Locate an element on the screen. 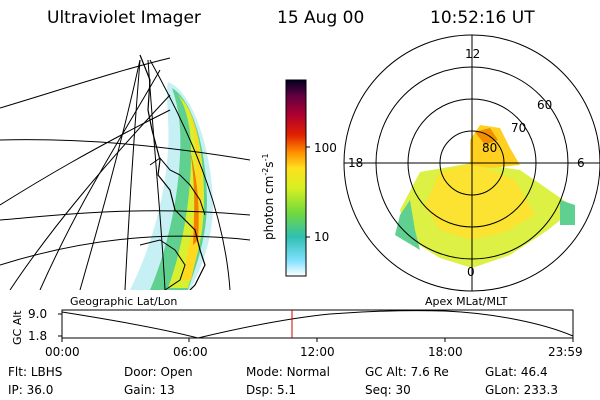 The image size is (600, 400). orbit-time-tick-0000: 00:00 is located at coordinates (62, 352).